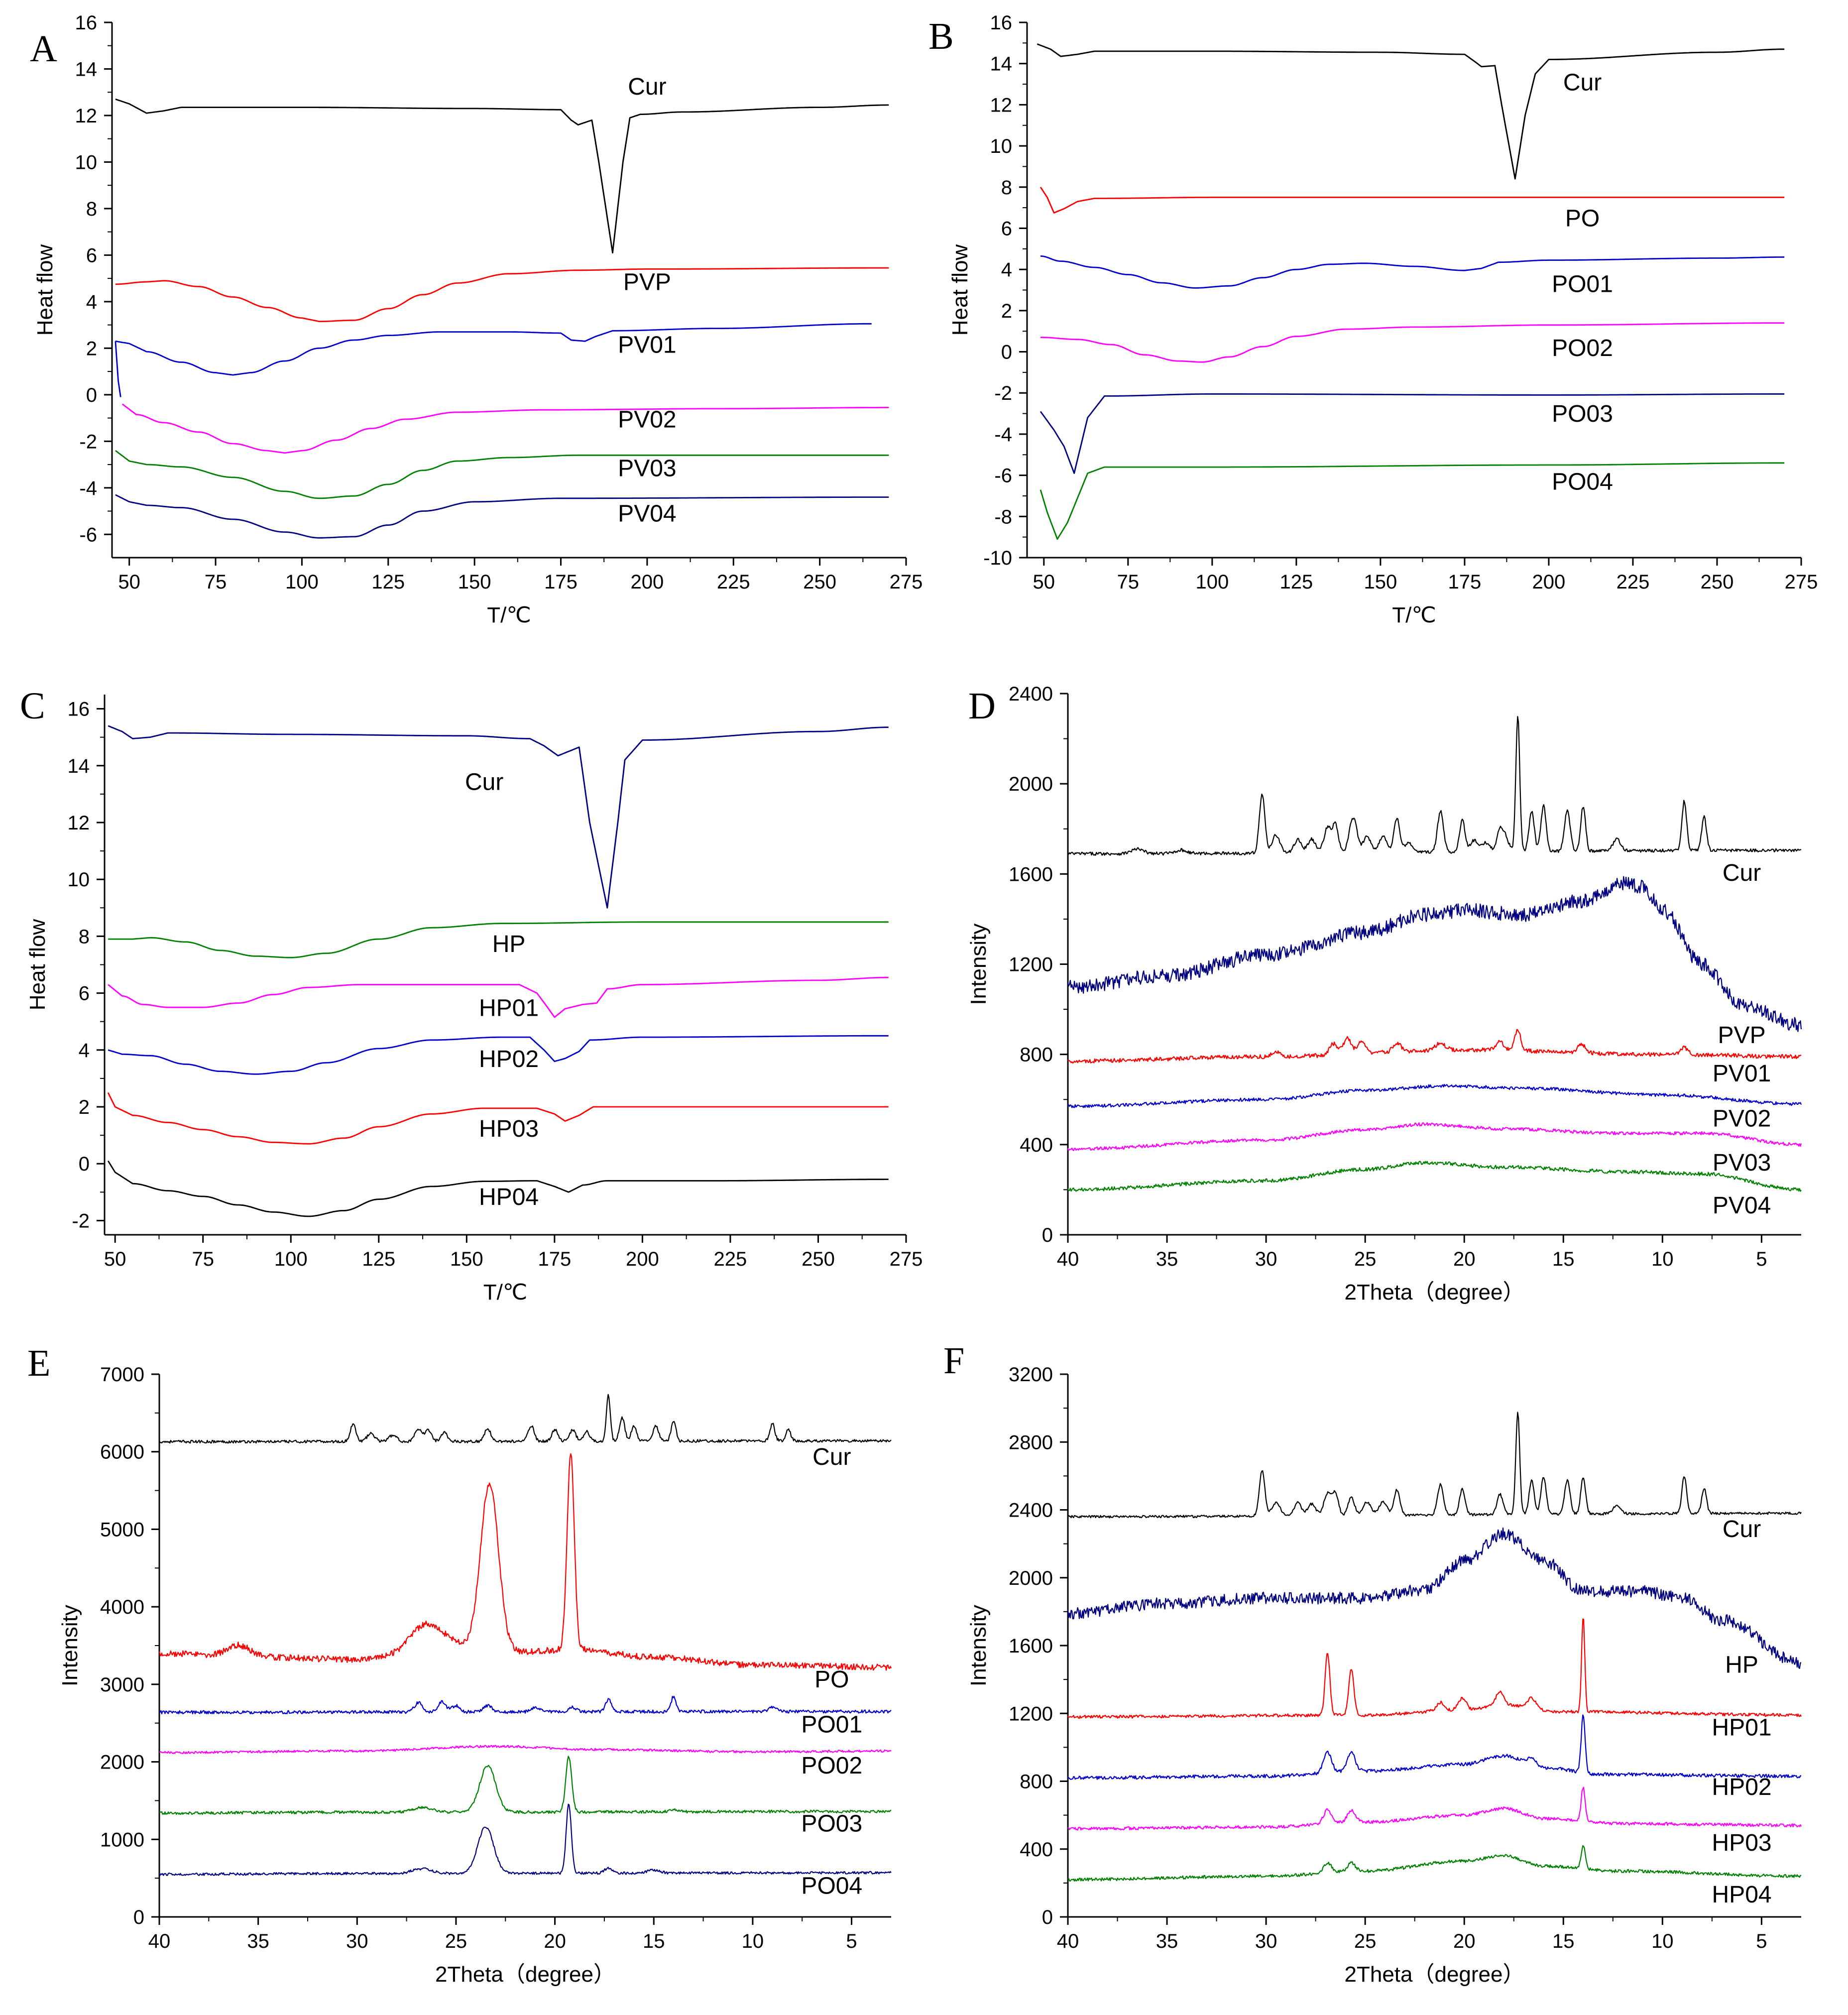  Describe the element at coordinates (498, 939) in the screenshot. I see `series-line-hp` at that location.